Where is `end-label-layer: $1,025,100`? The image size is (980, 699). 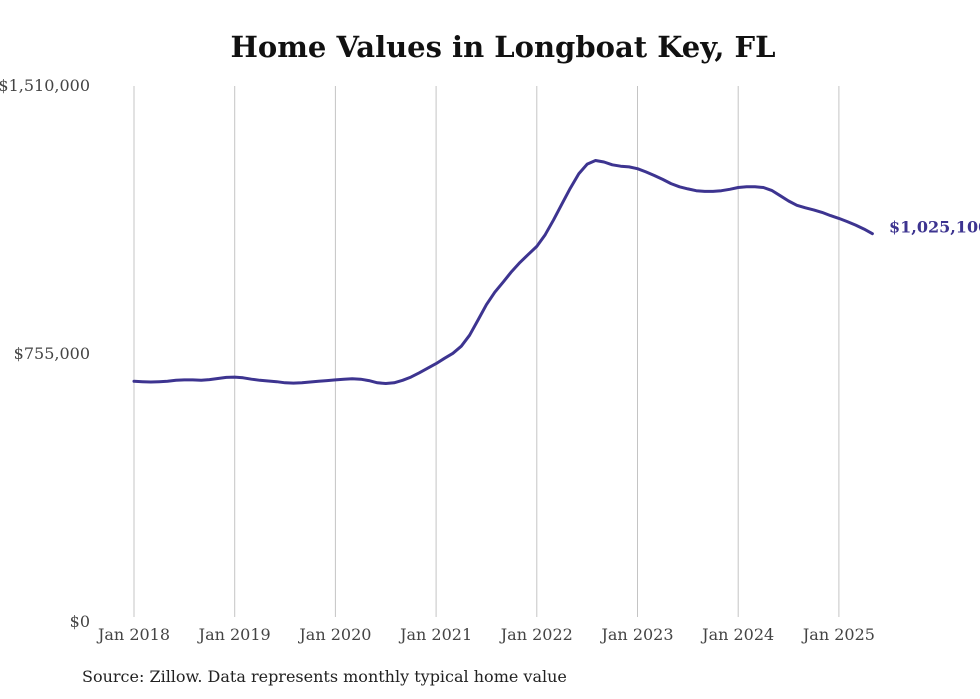
end-label-layer: $1,025,100 is located at coordinates (934, 227).